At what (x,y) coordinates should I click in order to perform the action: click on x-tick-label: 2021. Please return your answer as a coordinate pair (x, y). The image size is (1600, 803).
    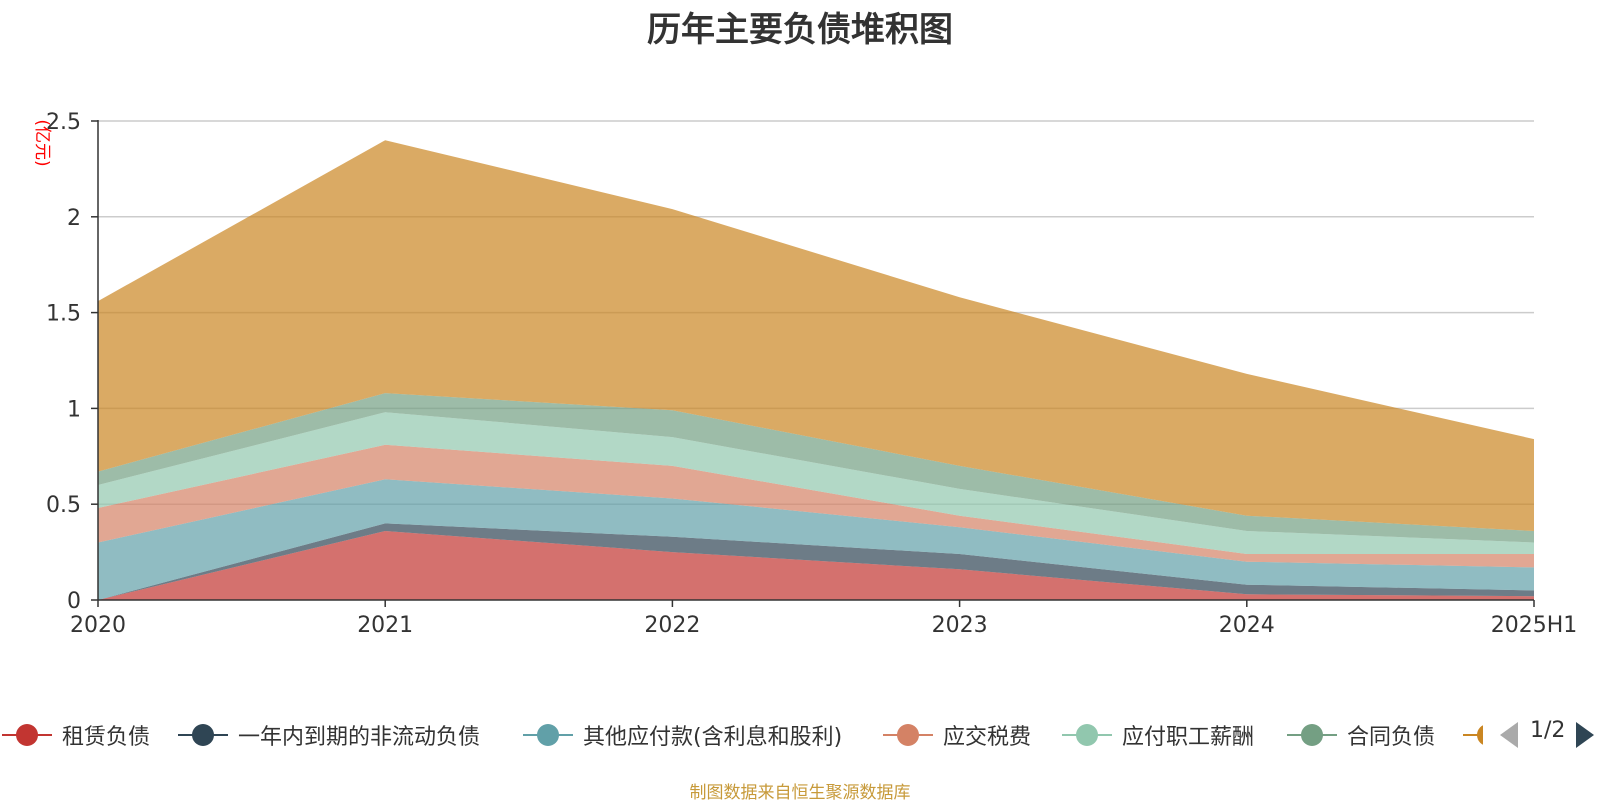
    Looking at the image, I should click on (385, 625).